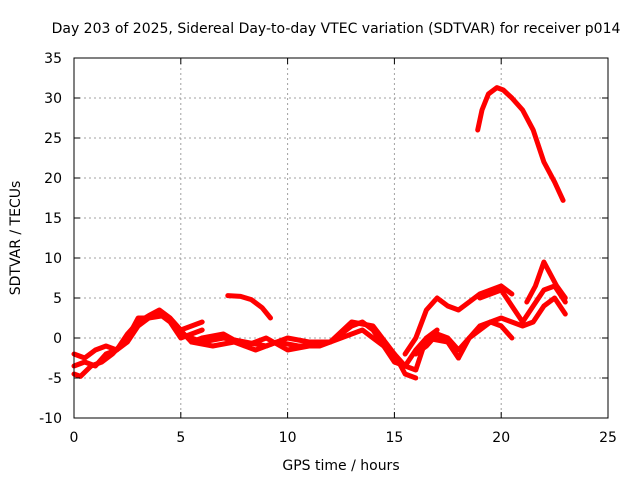 This screenshot has width=640, height=480. Describe the element at coordinates (394, 438) in the screenshot. I see `x-tick-label: 15` at that location.